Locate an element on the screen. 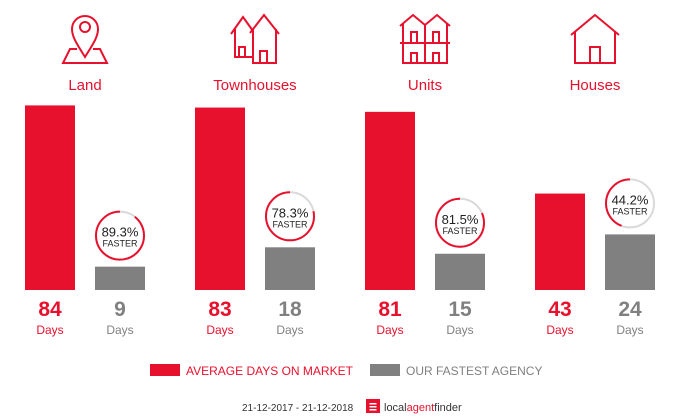 This screenshot has width=700, height=420. localagentfinder-logo: localagentfinder is located at coordinates (414, 406).